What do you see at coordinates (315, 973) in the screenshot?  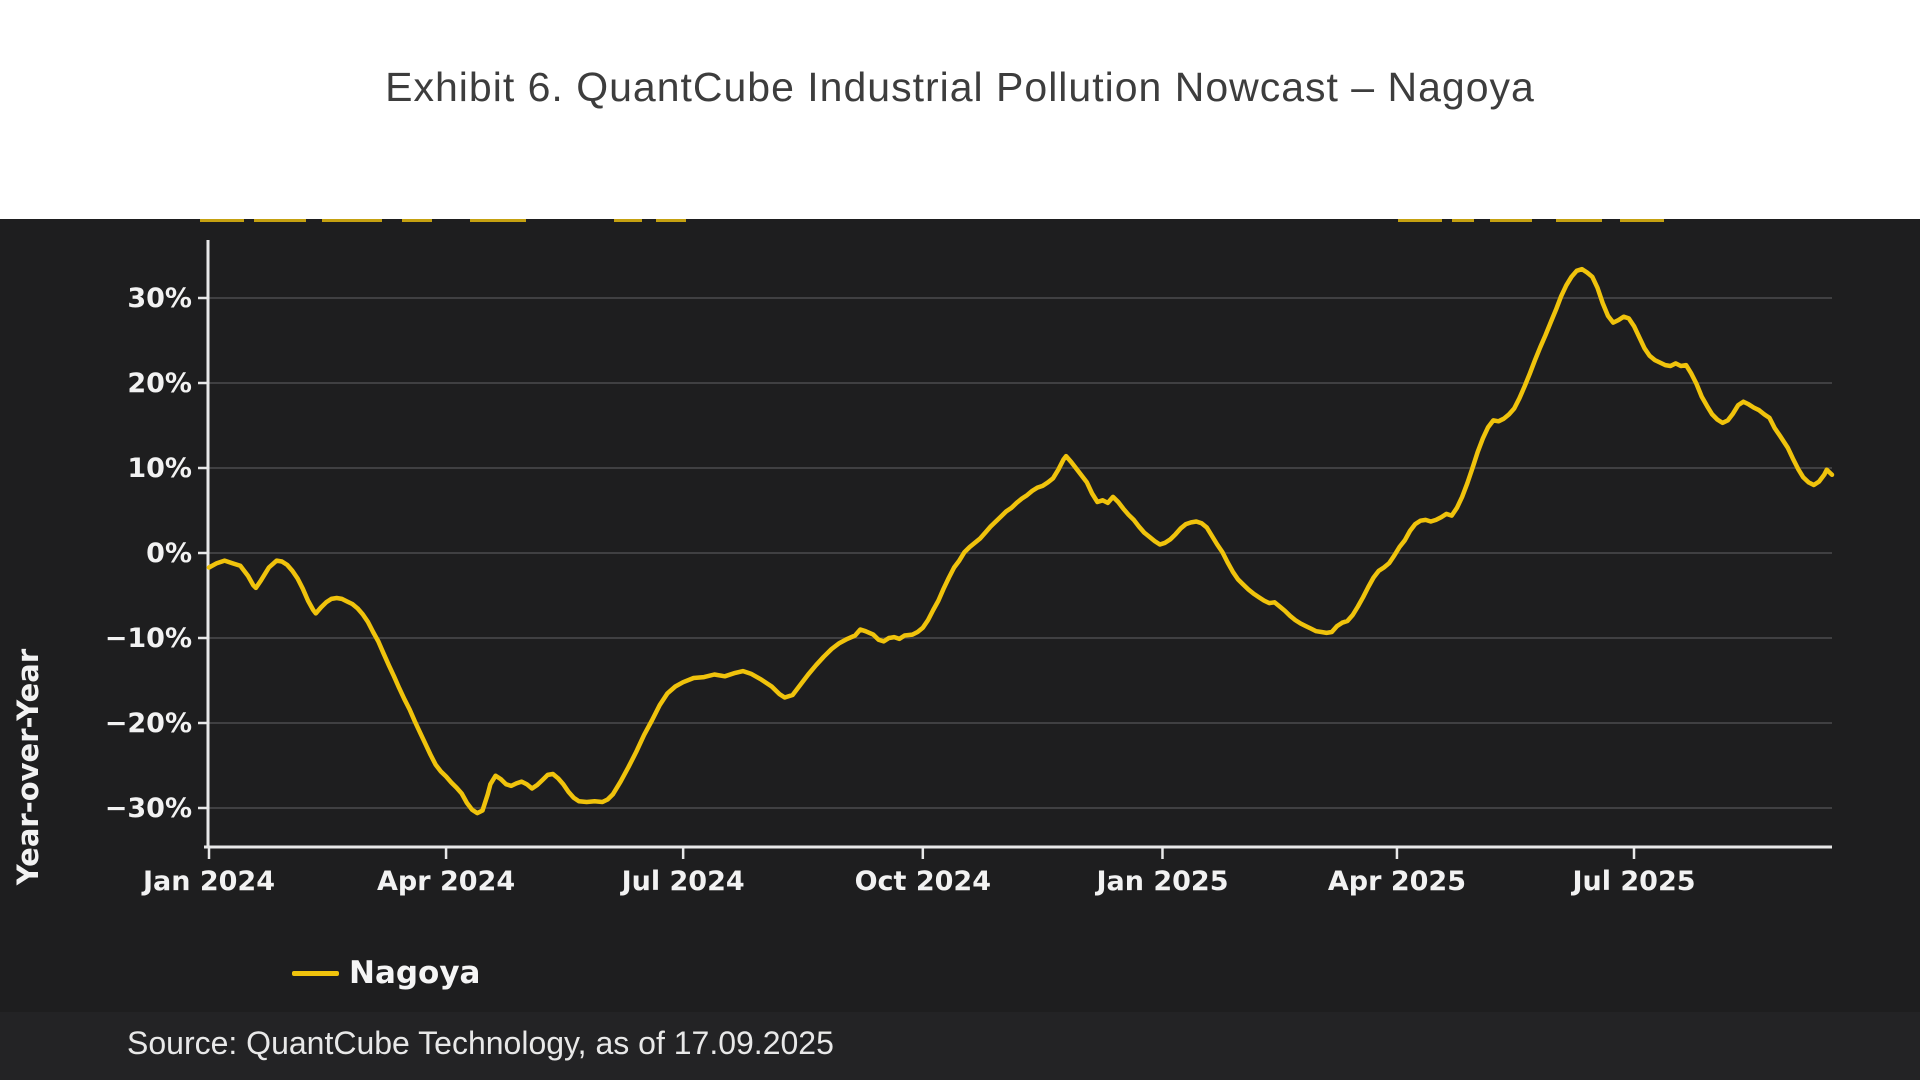 I see `legend-line-swatch` at bounding box center [315, 973].